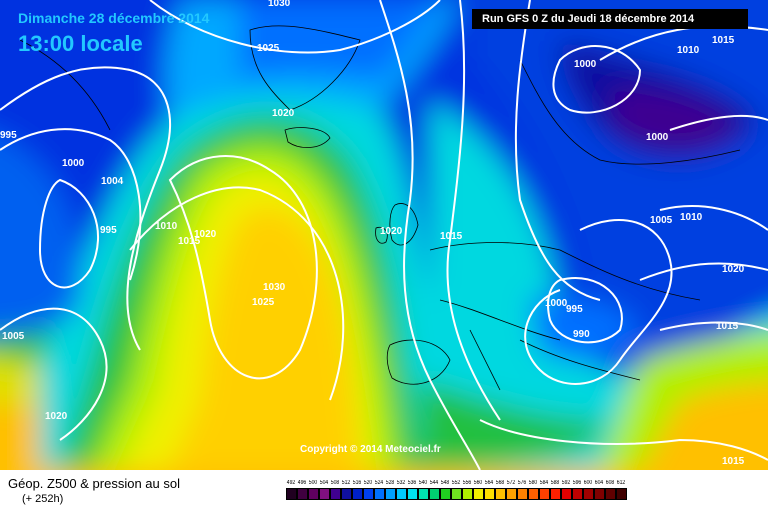  I want to click on legend-value: 504, so click(324, 483).